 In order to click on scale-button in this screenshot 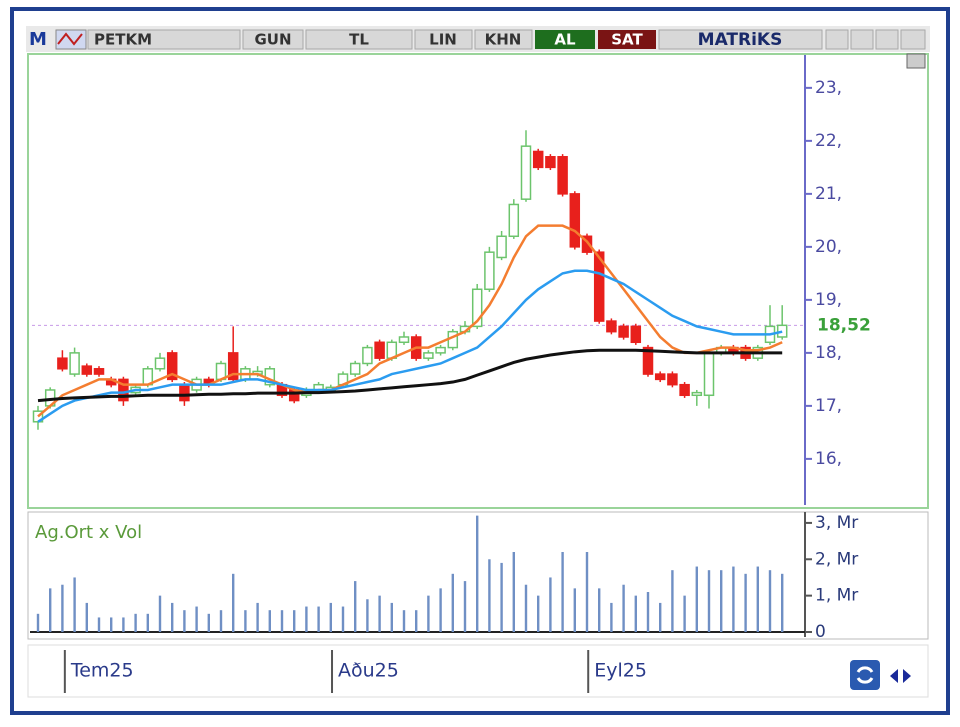, I will do `click(443, 39)`.